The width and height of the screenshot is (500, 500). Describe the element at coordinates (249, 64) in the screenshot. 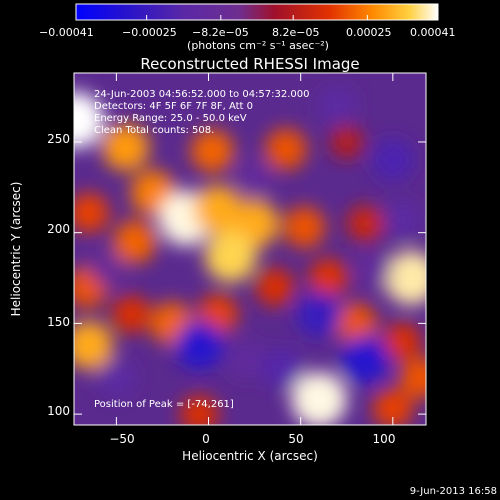

I see `chart-title: Reconstructed RHESSI Image` at that location.